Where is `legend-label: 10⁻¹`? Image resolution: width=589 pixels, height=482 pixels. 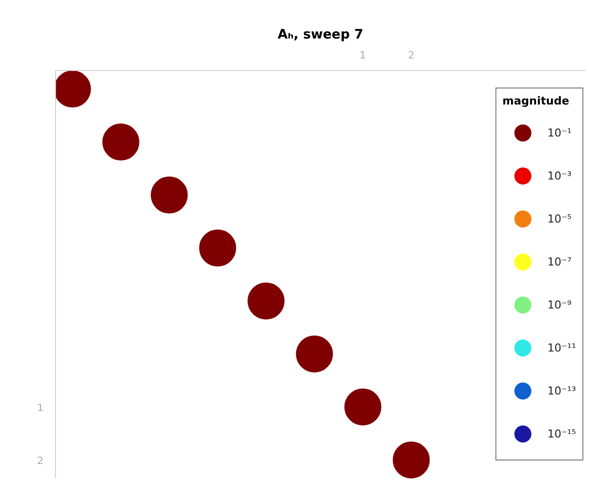 legend-label: 10⁻¹ is located at coordinates (559, 133).